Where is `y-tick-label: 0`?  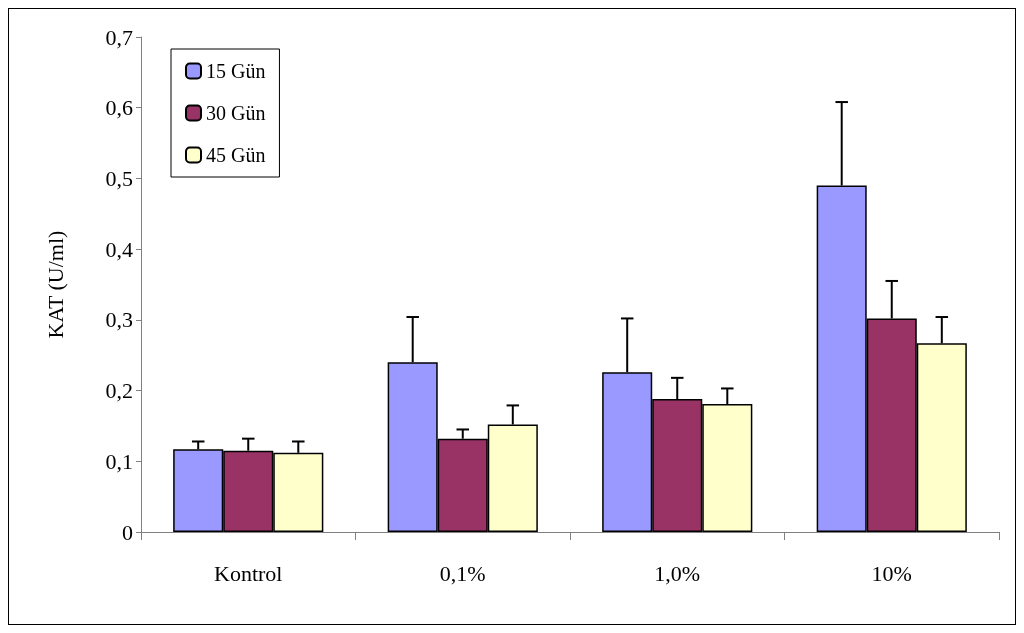
y-tick-label: 0 is located at coordinates (127, 532).